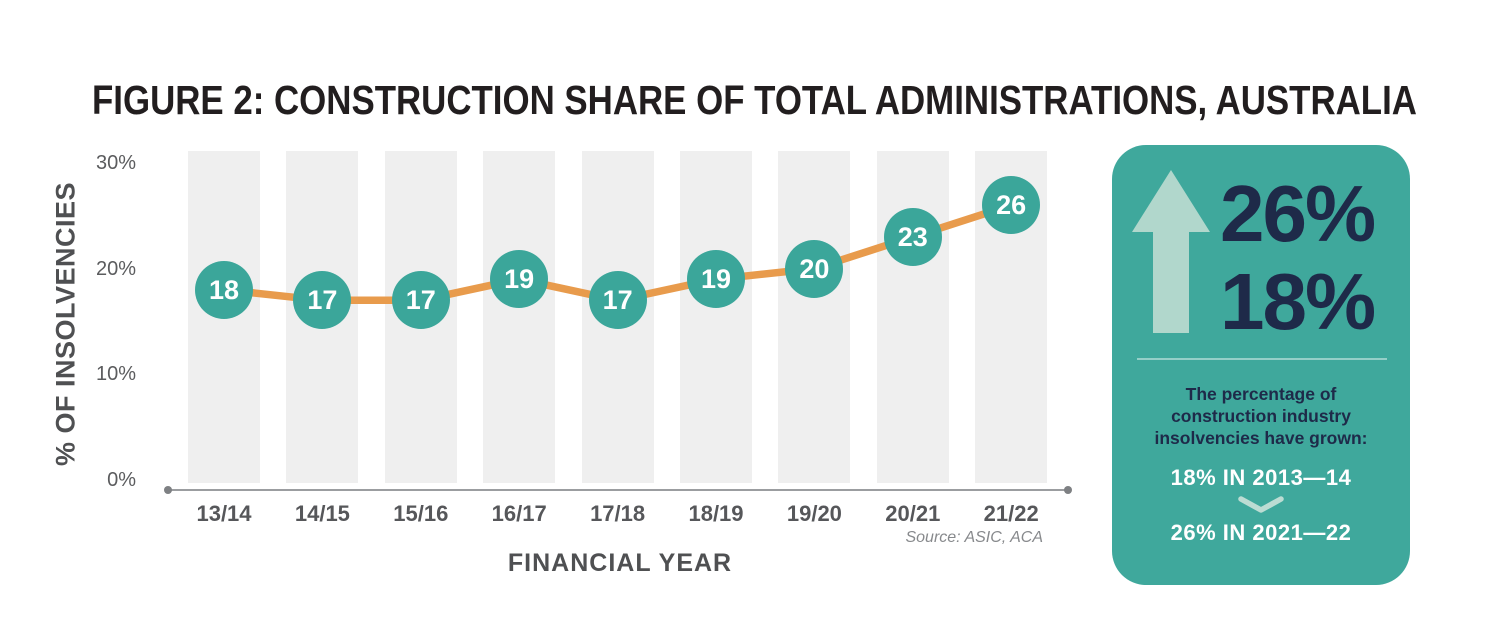 The height and width of the screenshot is (624, 1489). I want to click on up-arrow-icon, so click(1171, 251).